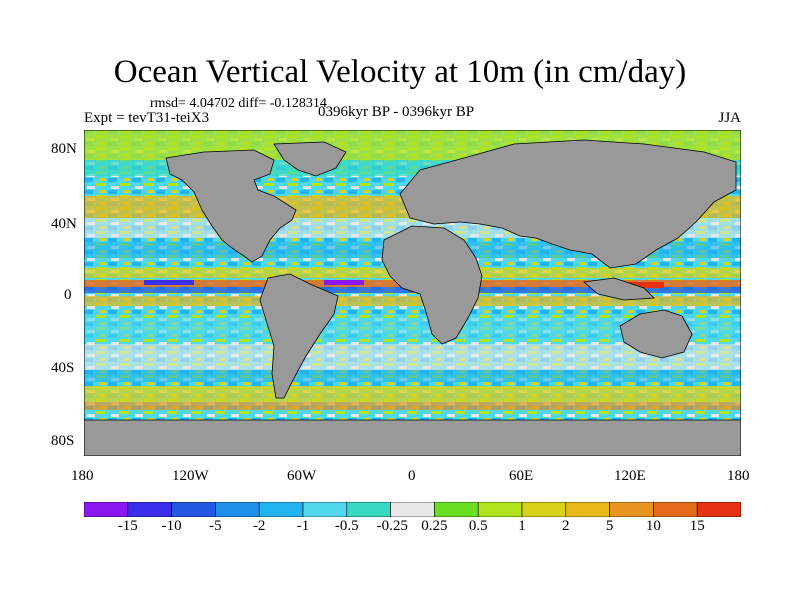  Describe the element at coordinates (299, 336) in the screenshot. I see `south-america` at that location.